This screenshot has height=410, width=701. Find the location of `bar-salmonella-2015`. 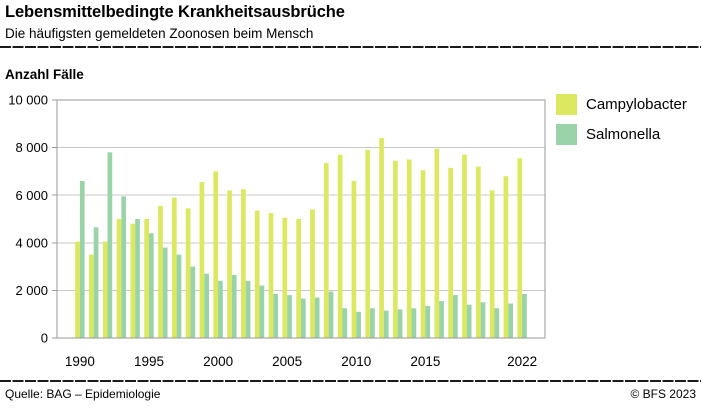

bar-salmonella-2015 is located at coordinates (428, 321).